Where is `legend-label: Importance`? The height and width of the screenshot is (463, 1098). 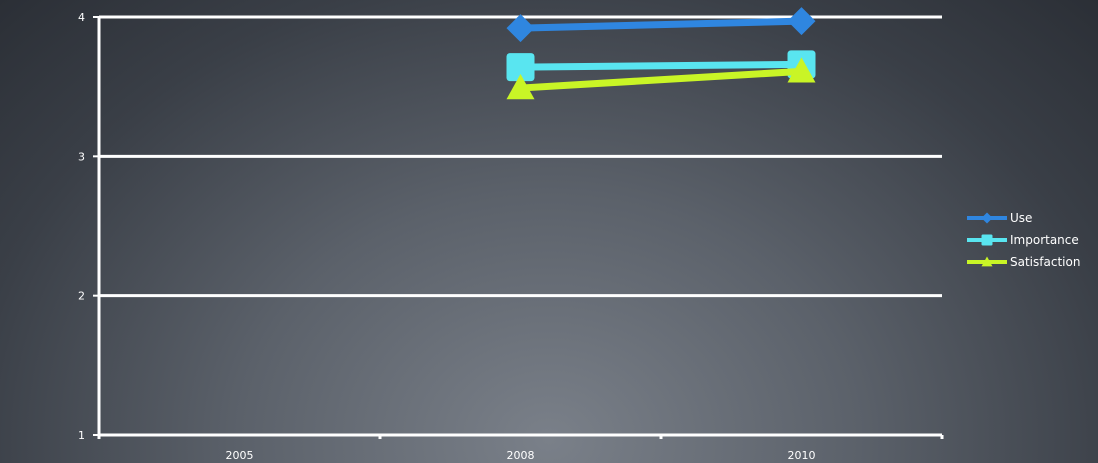 legend-label: Importance is located at coordinates (1044, 240).